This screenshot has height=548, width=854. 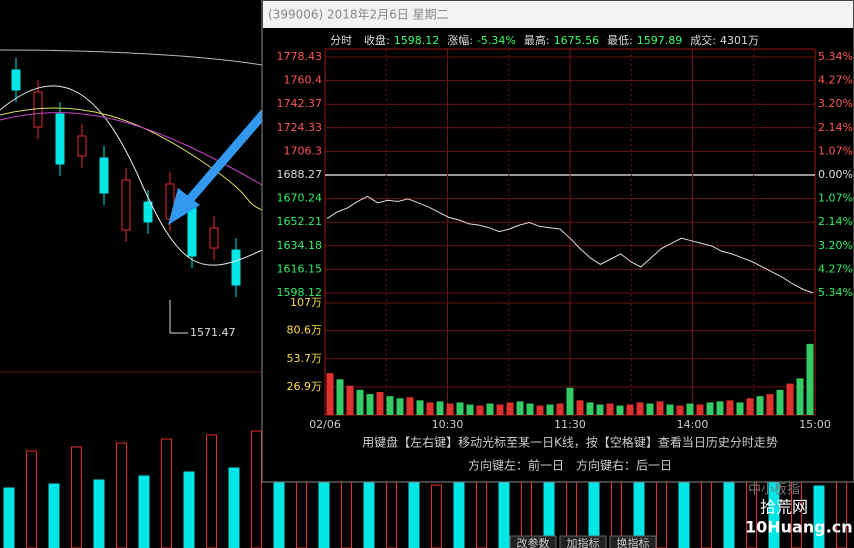 What do you see at coordinates (305, 386) in the screenshot?
I see `volume-tick-label: 26.9万` at bounding box center [305, 386].